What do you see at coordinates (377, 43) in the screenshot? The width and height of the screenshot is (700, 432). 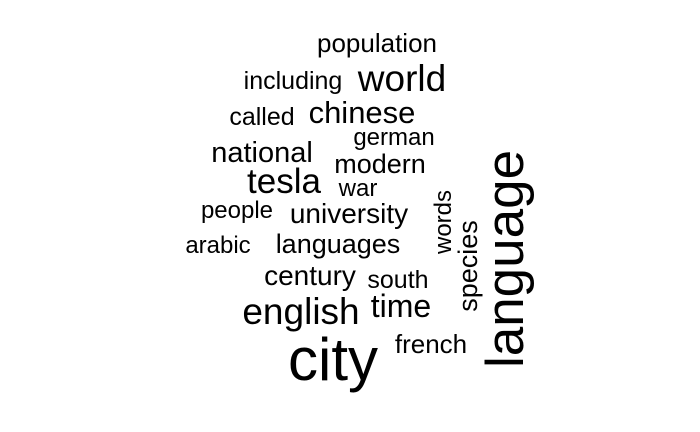 I see `word-population: population` at bounding box center [377, 43].